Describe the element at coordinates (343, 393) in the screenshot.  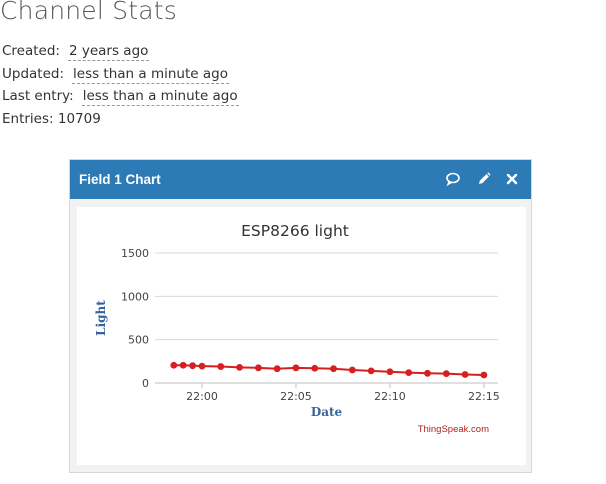
I see `x-axis-ticks: 22:00 22:05 22:10 22:15` at that location.